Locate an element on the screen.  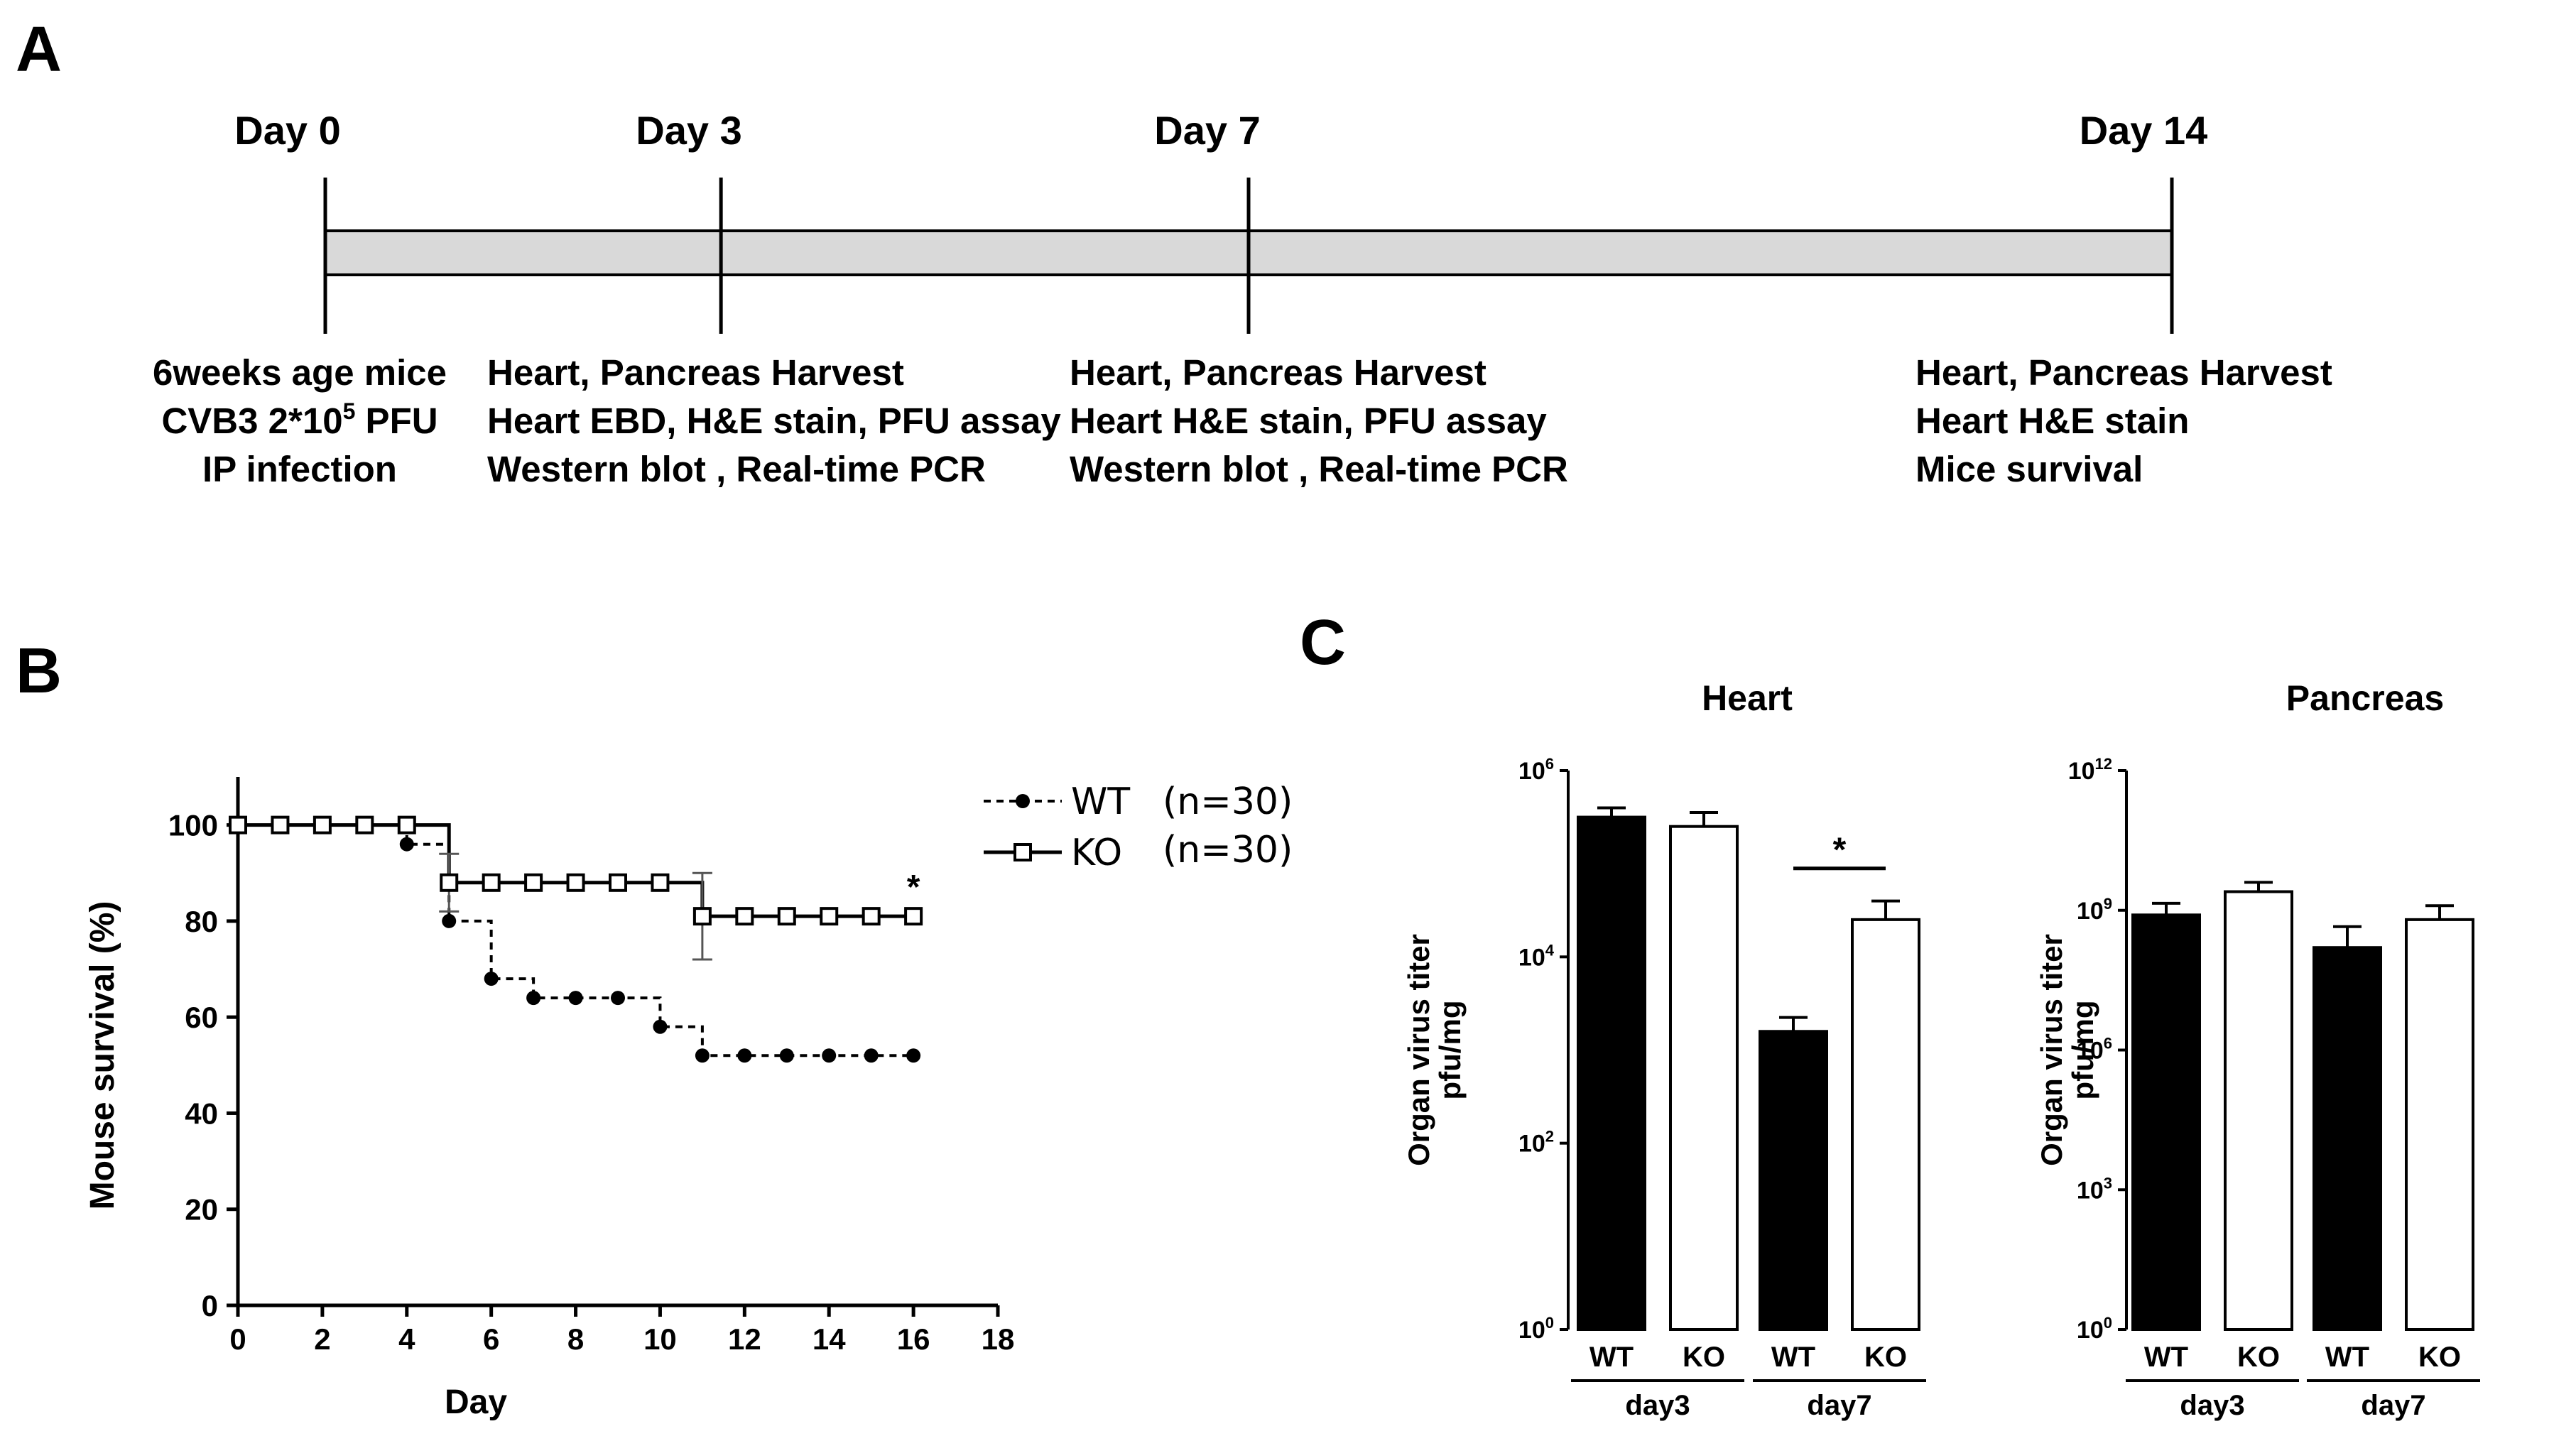
legend-ko-n: (n=30) is located at coordinates (1228, 850).